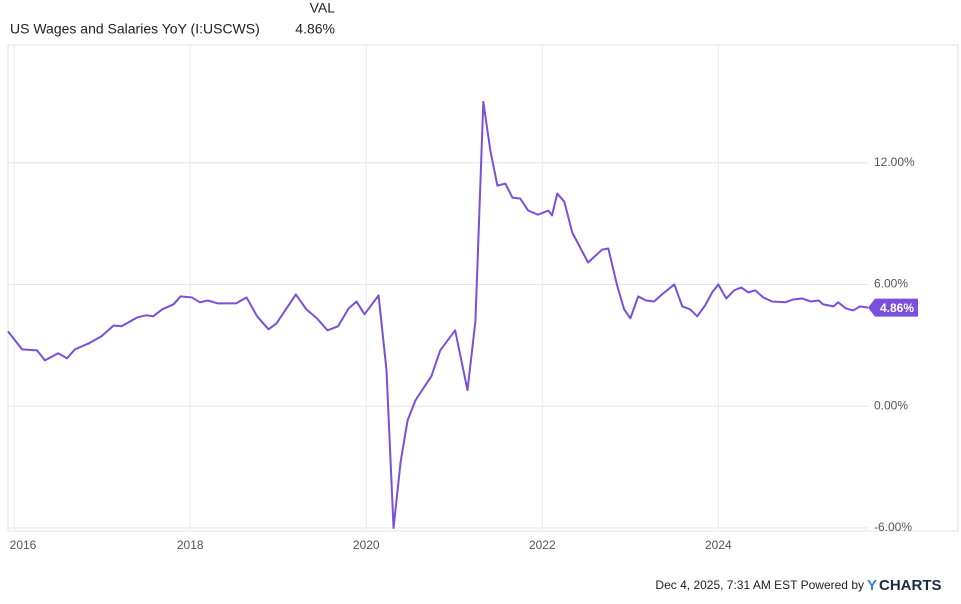  What do you see at coordinates (894, 162) in the screenshot?
I see `y-tick-label: 12.00%` at bounding box center [894, 162].